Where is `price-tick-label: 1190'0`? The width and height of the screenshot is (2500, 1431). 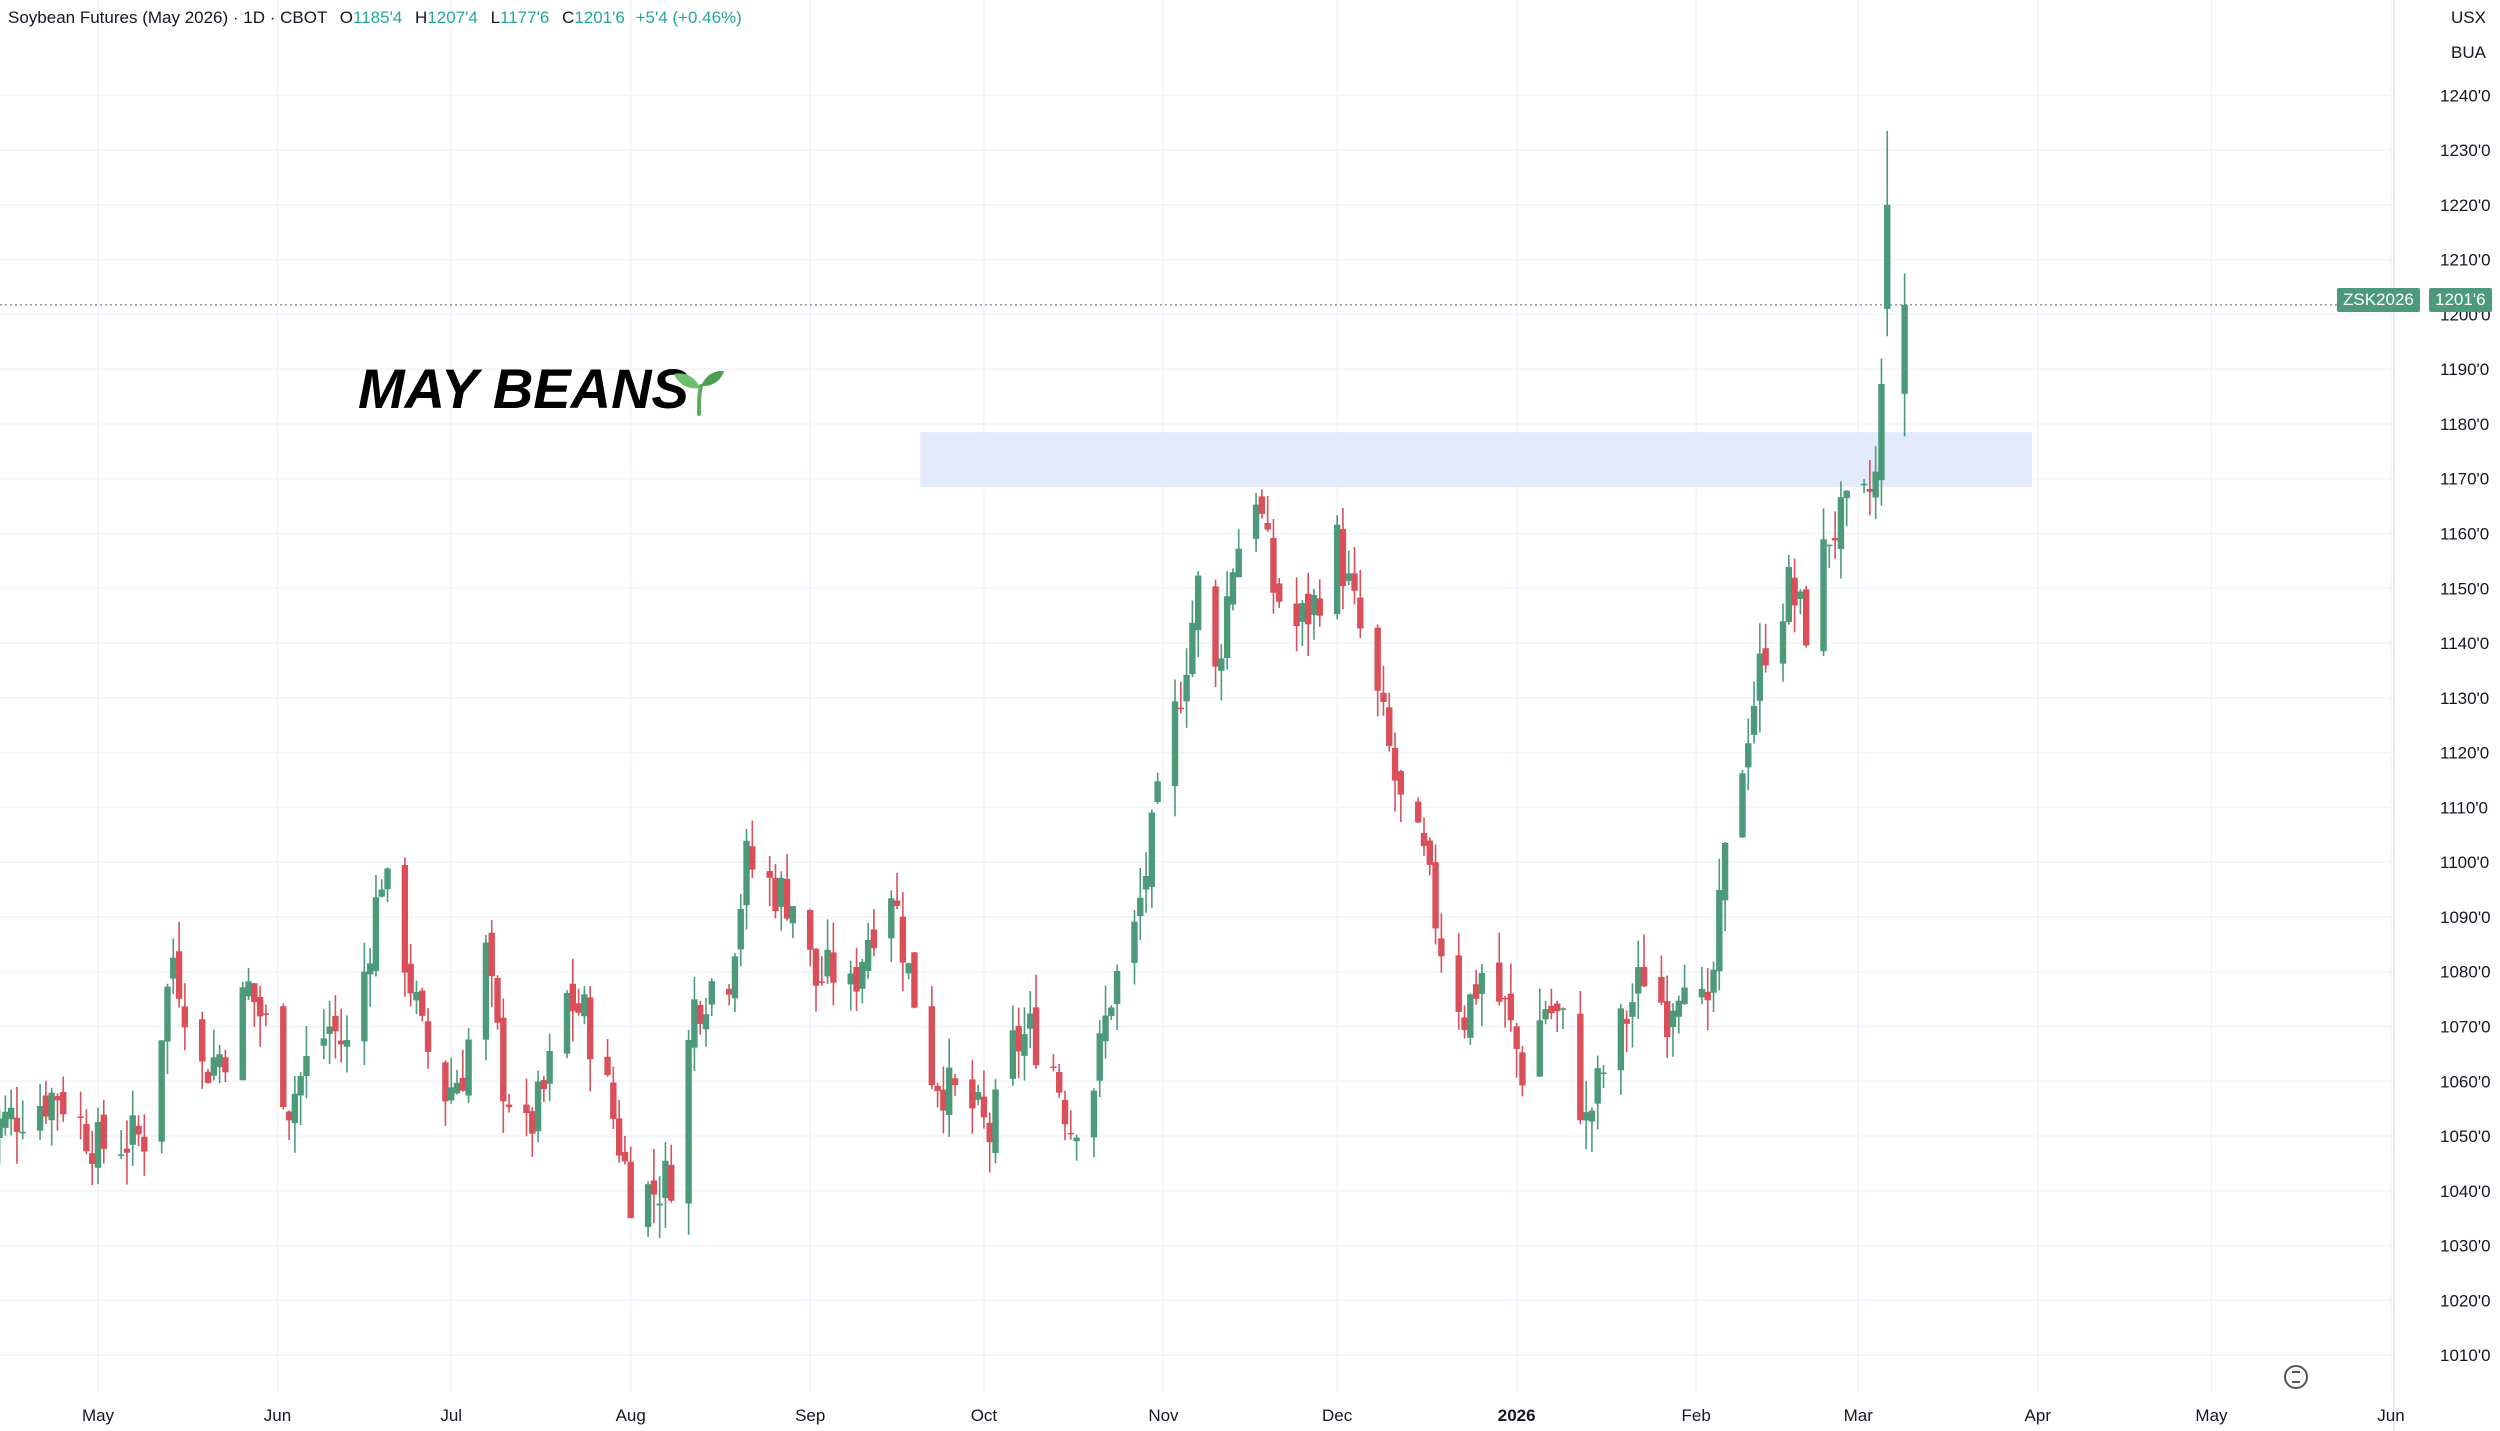
price-tick-label: 1190'0 is located at coordinates (2464, 369).